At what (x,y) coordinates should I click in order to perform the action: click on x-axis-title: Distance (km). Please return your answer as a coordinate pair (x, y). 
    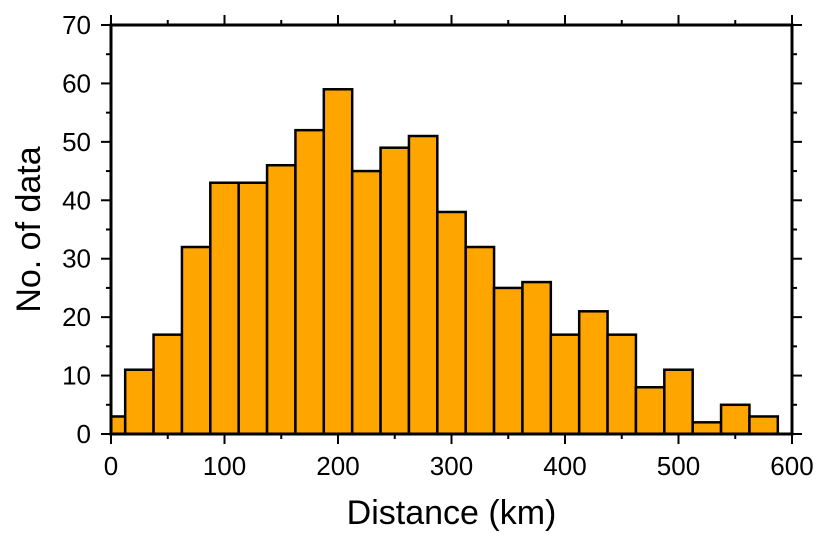
    Looking at the image, I should click on (452, 513).